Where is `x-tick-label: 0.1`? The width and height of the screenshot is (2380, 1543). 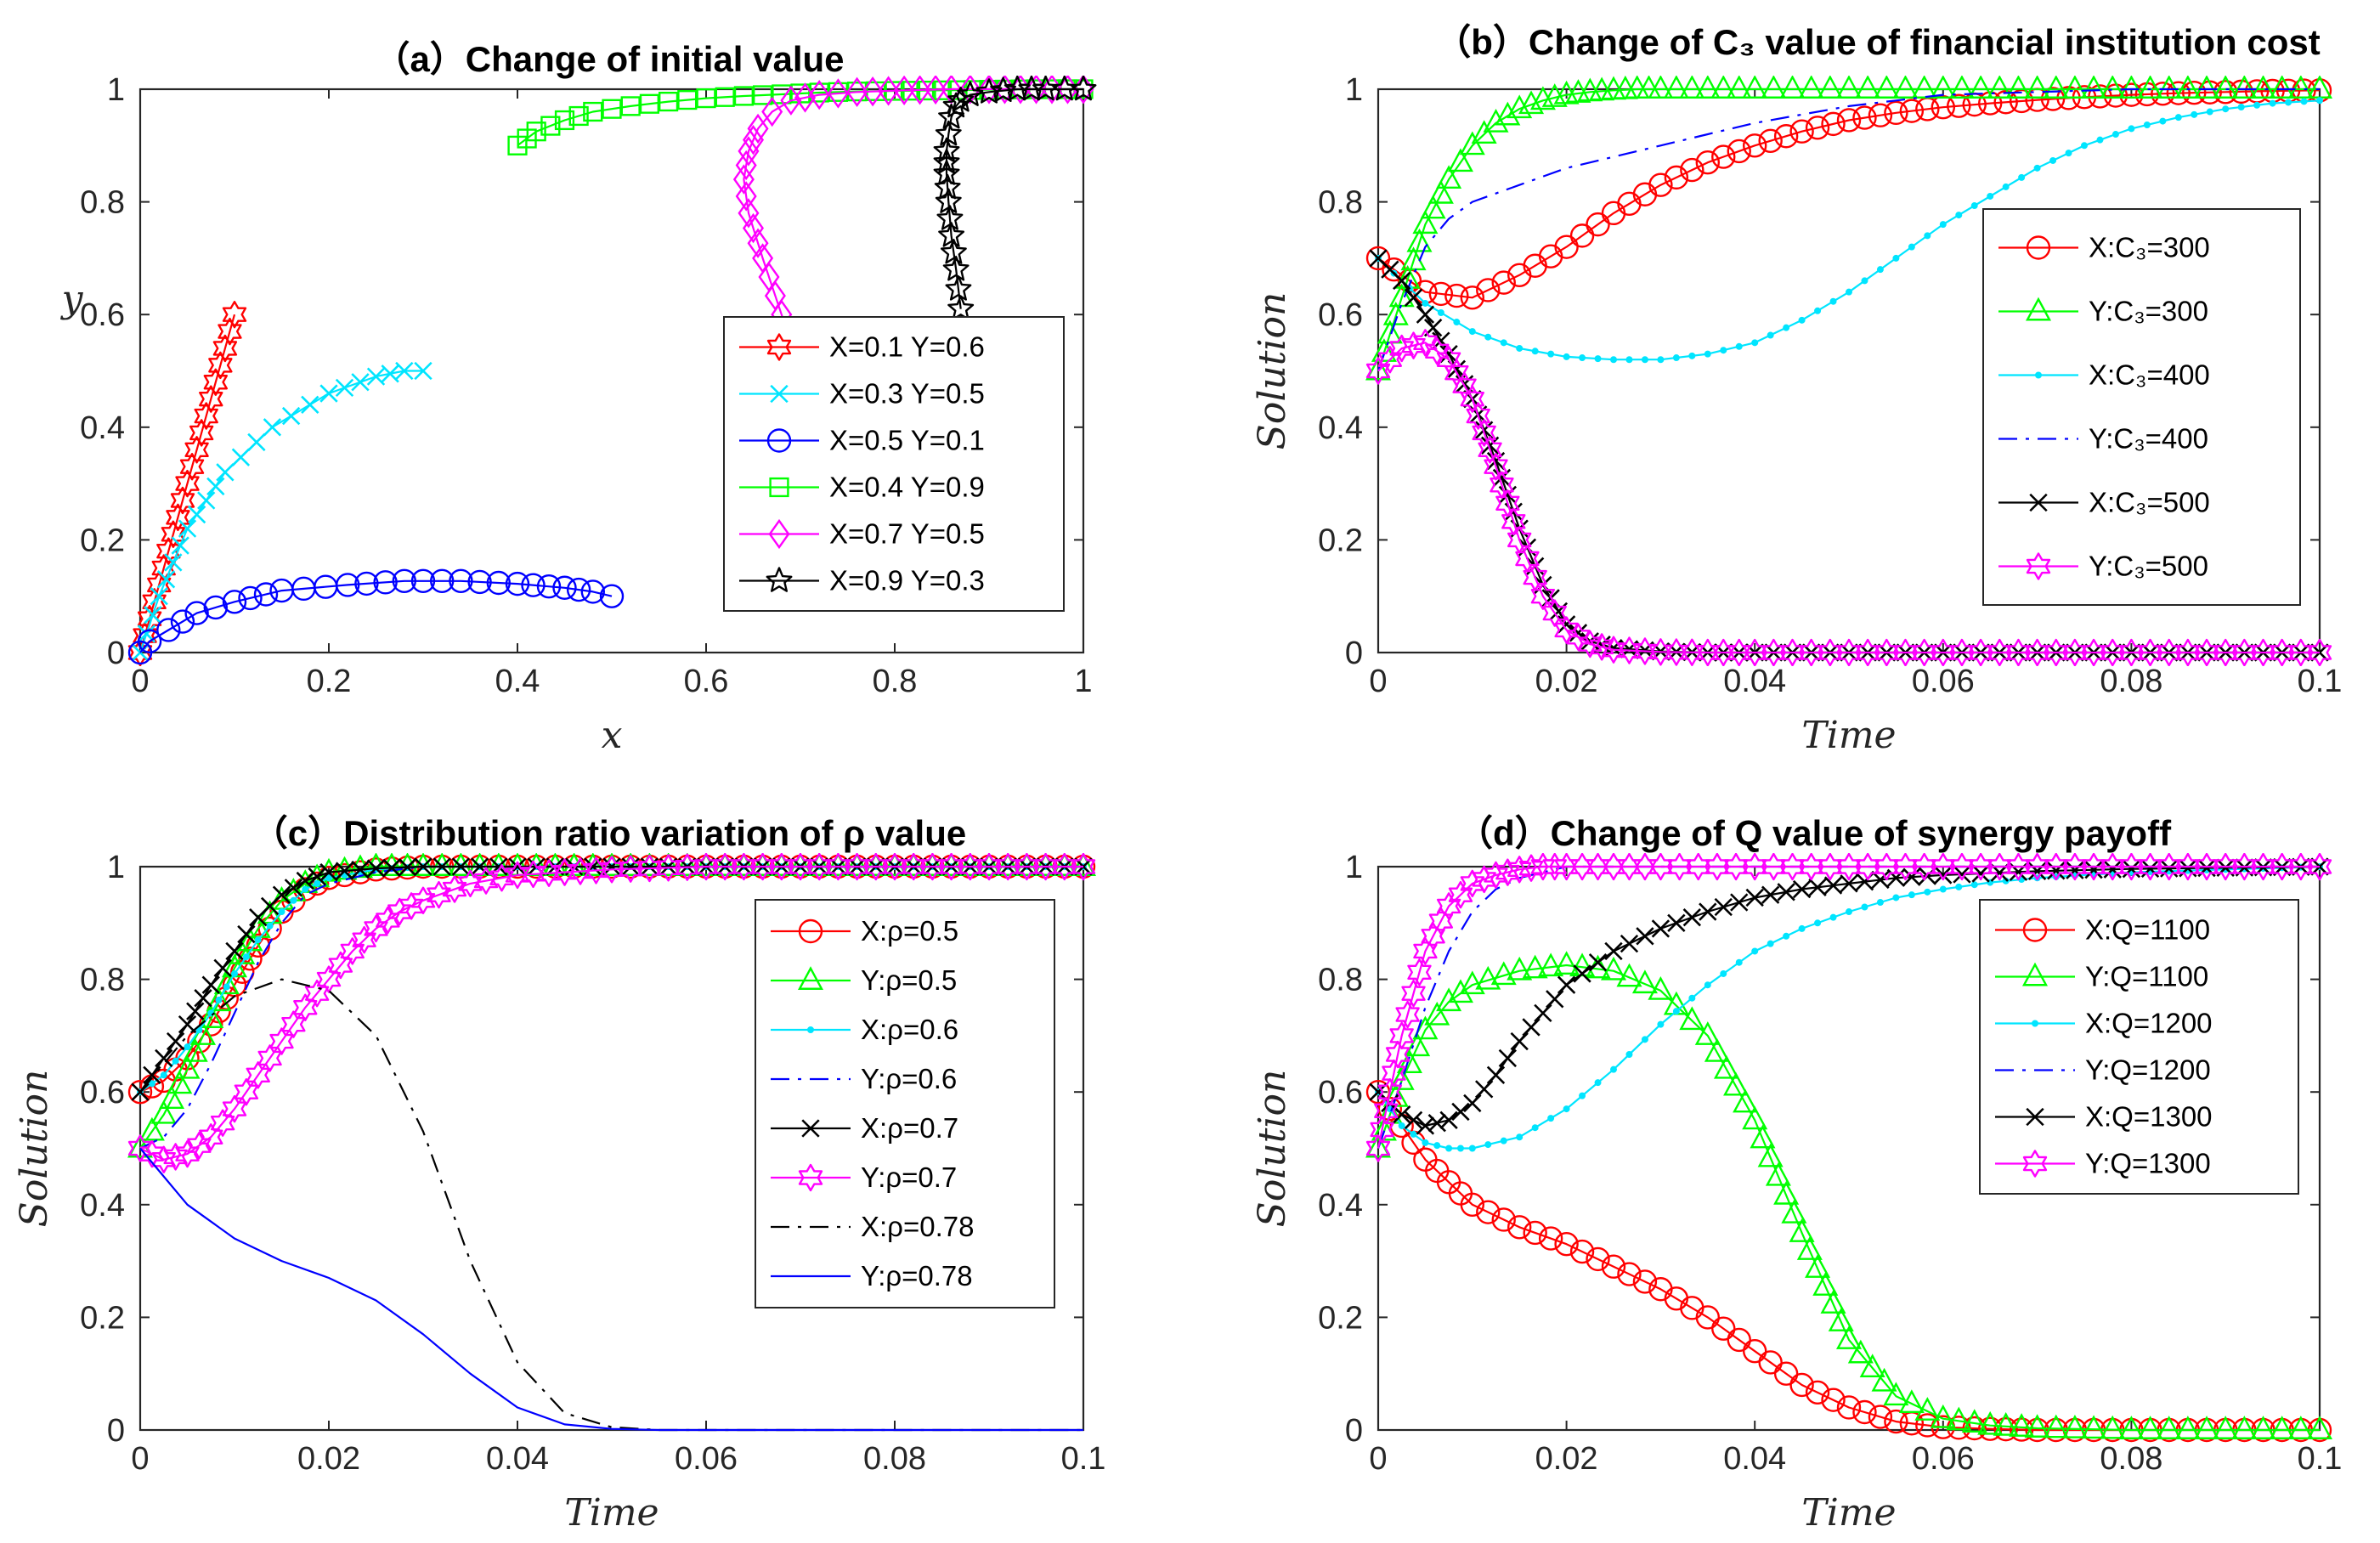 x-tick-label: 0.1 is located at coordinates (2320, 1459).